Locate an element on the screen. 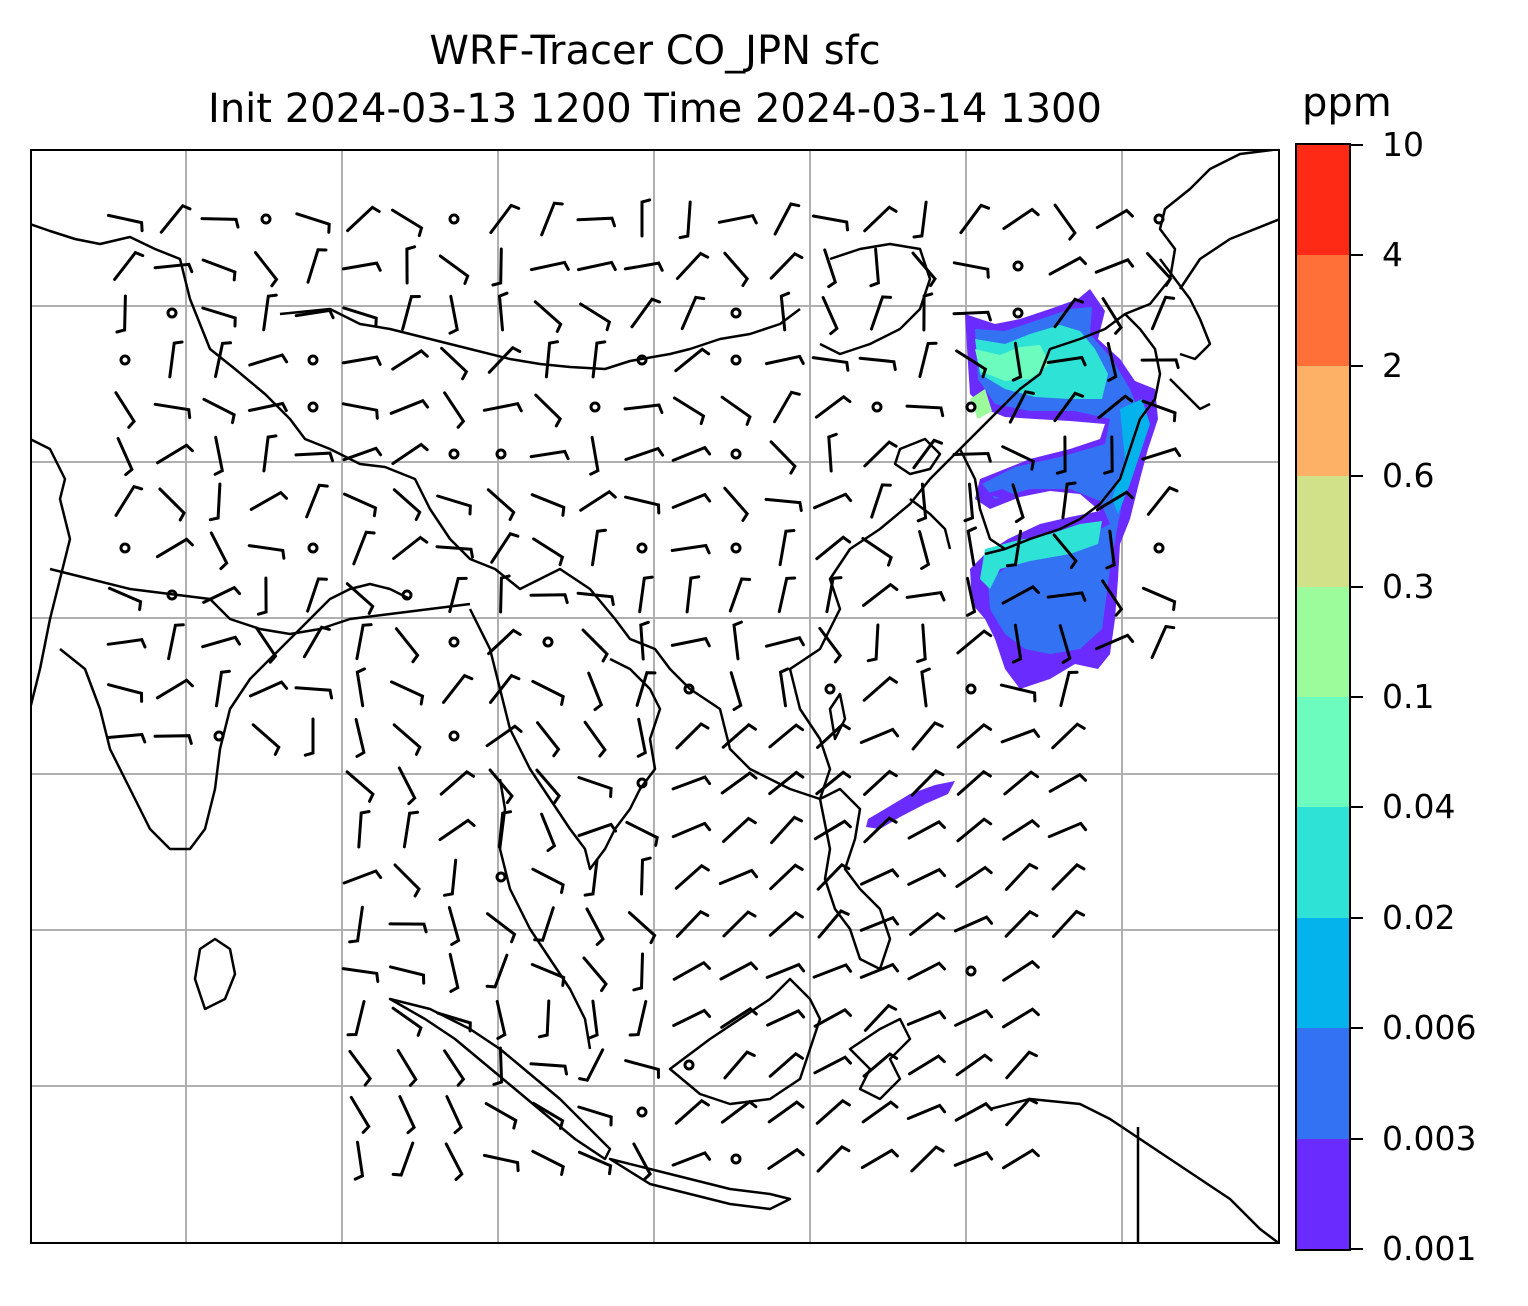 The height and width of the screenshot is (1306, 1528). colorbar-tick-label: 0.6 is located at coordinates (1408, 476).